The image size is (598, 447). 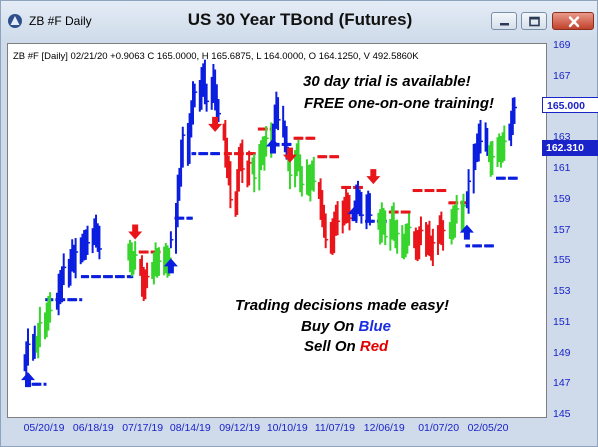 I want to click on buy-legend-prefix: Buy On, so click(x=330, y=326).